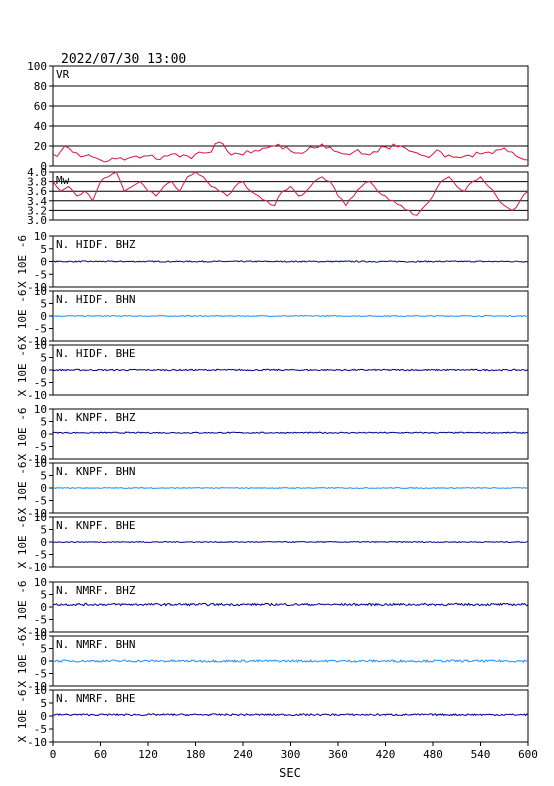 The image size is (554, 786). I want to click on x-tick-label: 360, so click(338, 754).